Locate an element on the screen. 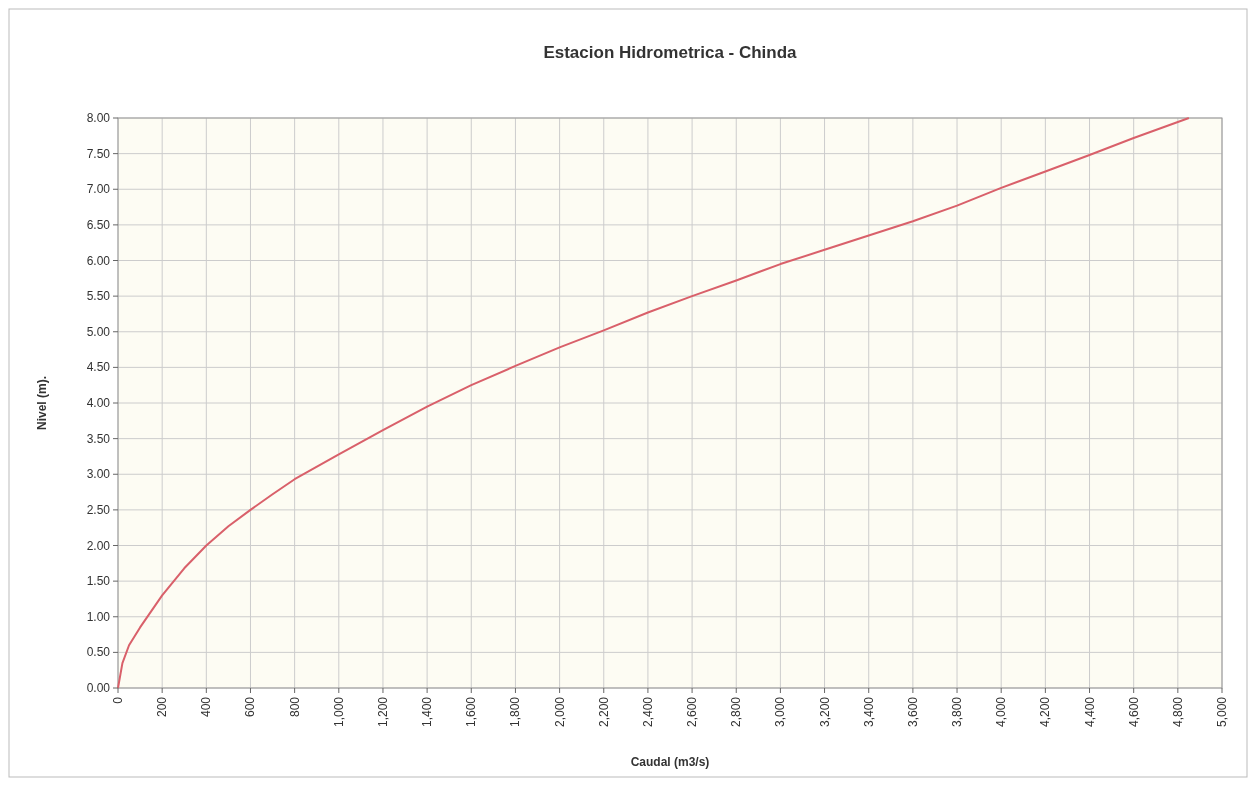 The width and height of the screenshot is (1256, 789). x-tick-label: 3,400 is located at coordinates (868, 712).